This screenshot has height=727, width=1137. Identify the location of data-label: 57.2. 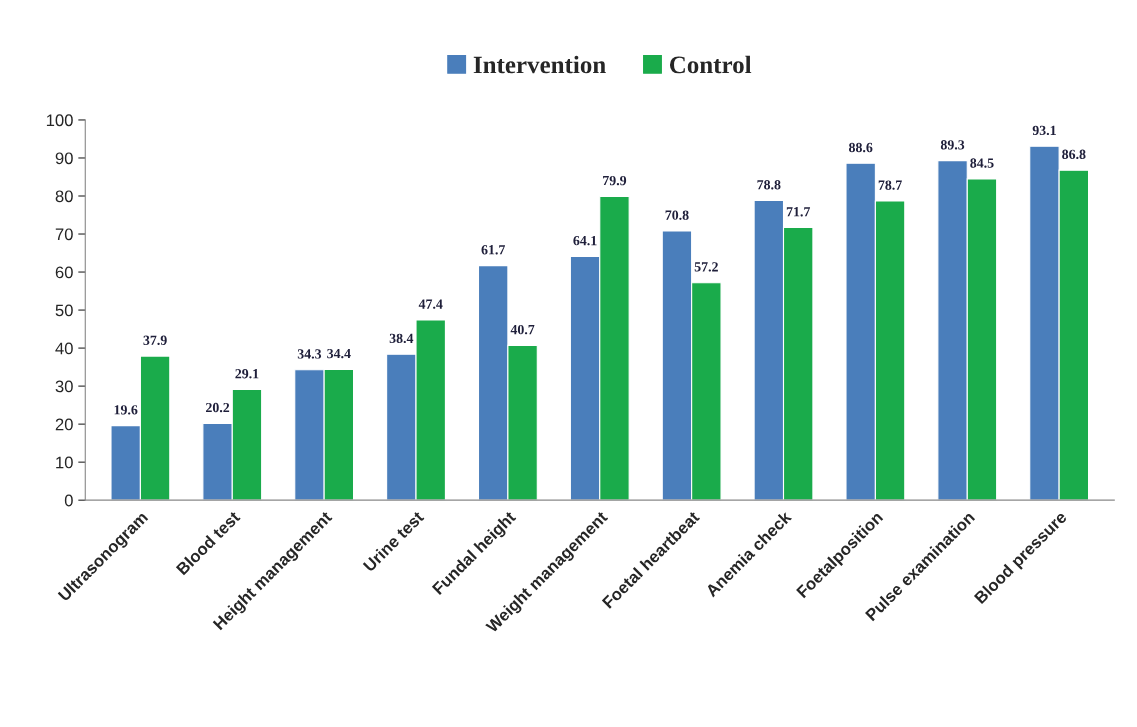
(706, 267).